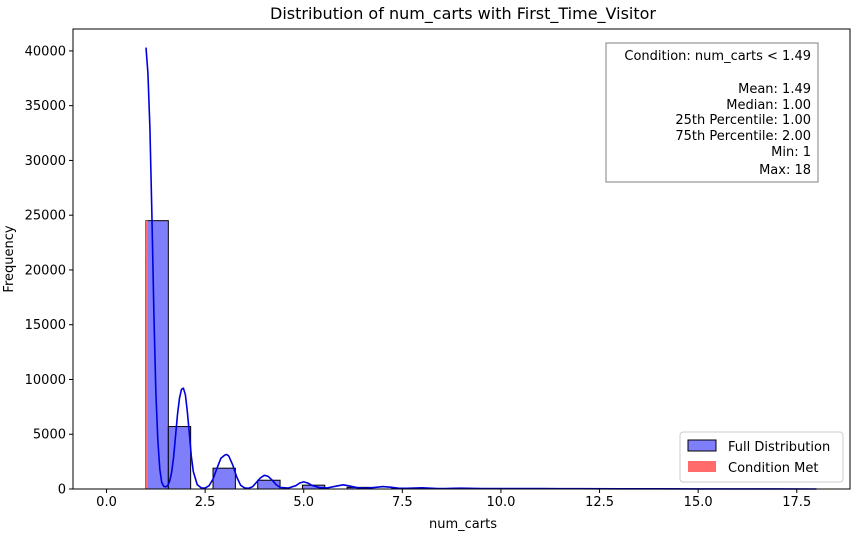 The width and height of the screenshot is (859, 534). What do you see at coordinates (205, 502) in the screenshot?
I see `x-tick-label: 2.5` at bounding box center [205, 502].